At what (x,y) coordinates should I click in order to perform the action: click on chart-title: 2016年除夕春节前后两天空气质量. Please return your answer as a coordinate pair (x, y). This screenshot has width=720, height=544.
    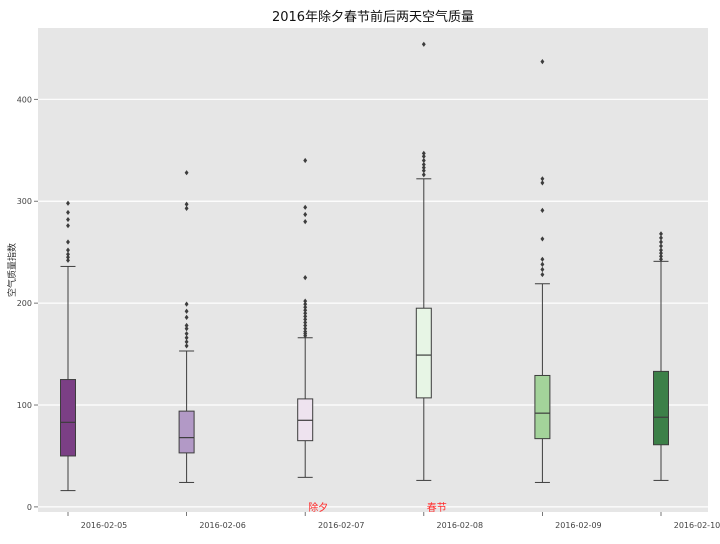
    Looking at the image, I should click on (373, 17).